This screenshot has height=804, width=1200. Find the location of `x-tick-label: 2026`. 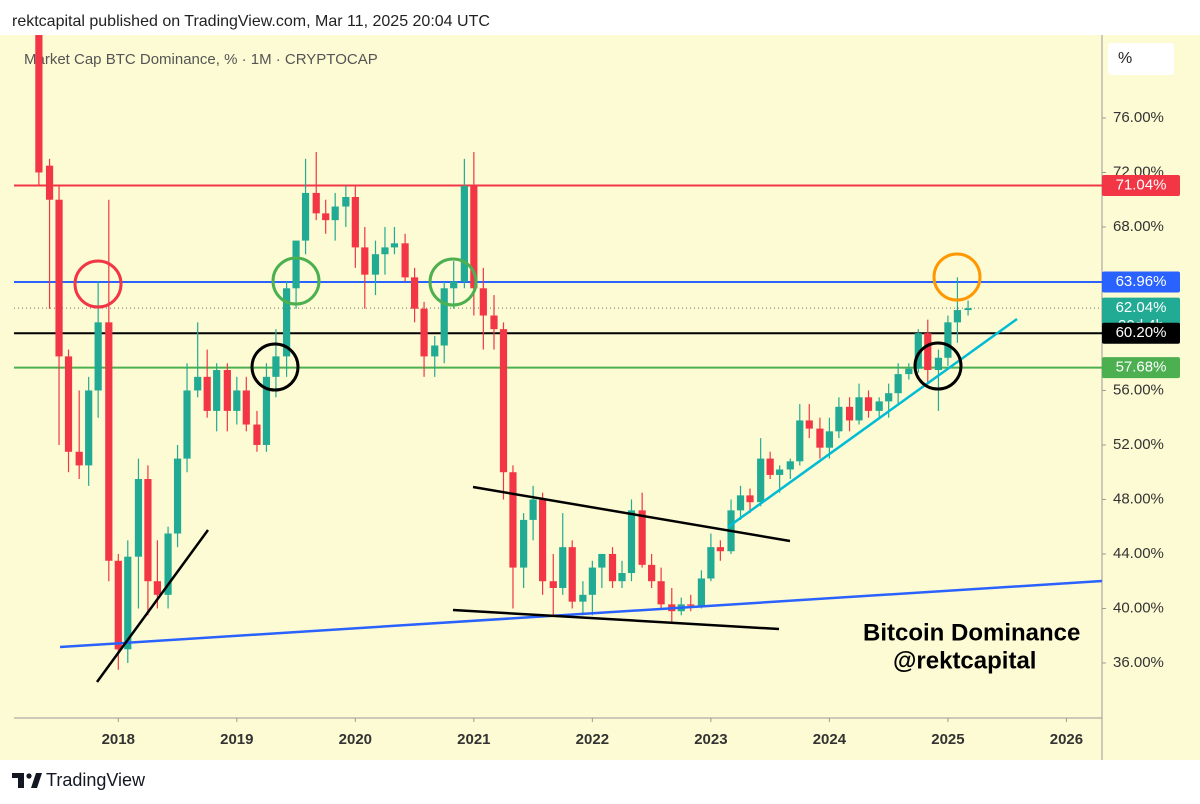

x-tick-label: 2026 is located at coordinates (1066, 739).